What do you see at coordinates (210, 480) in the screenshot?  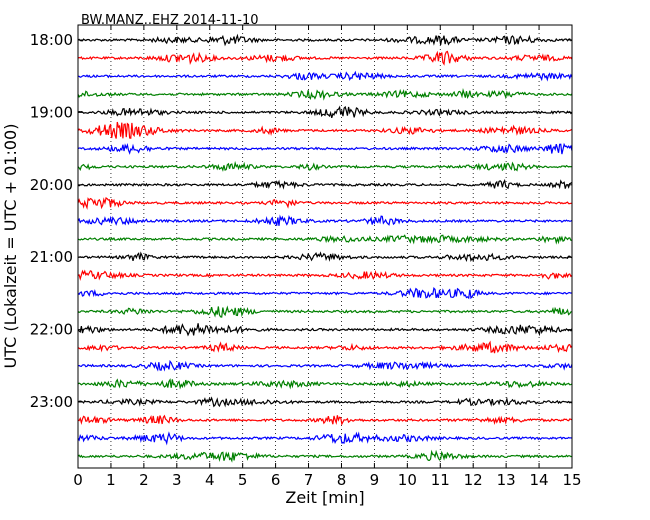 I see `x-tick-label: 4` at bounding box center [210, 480].